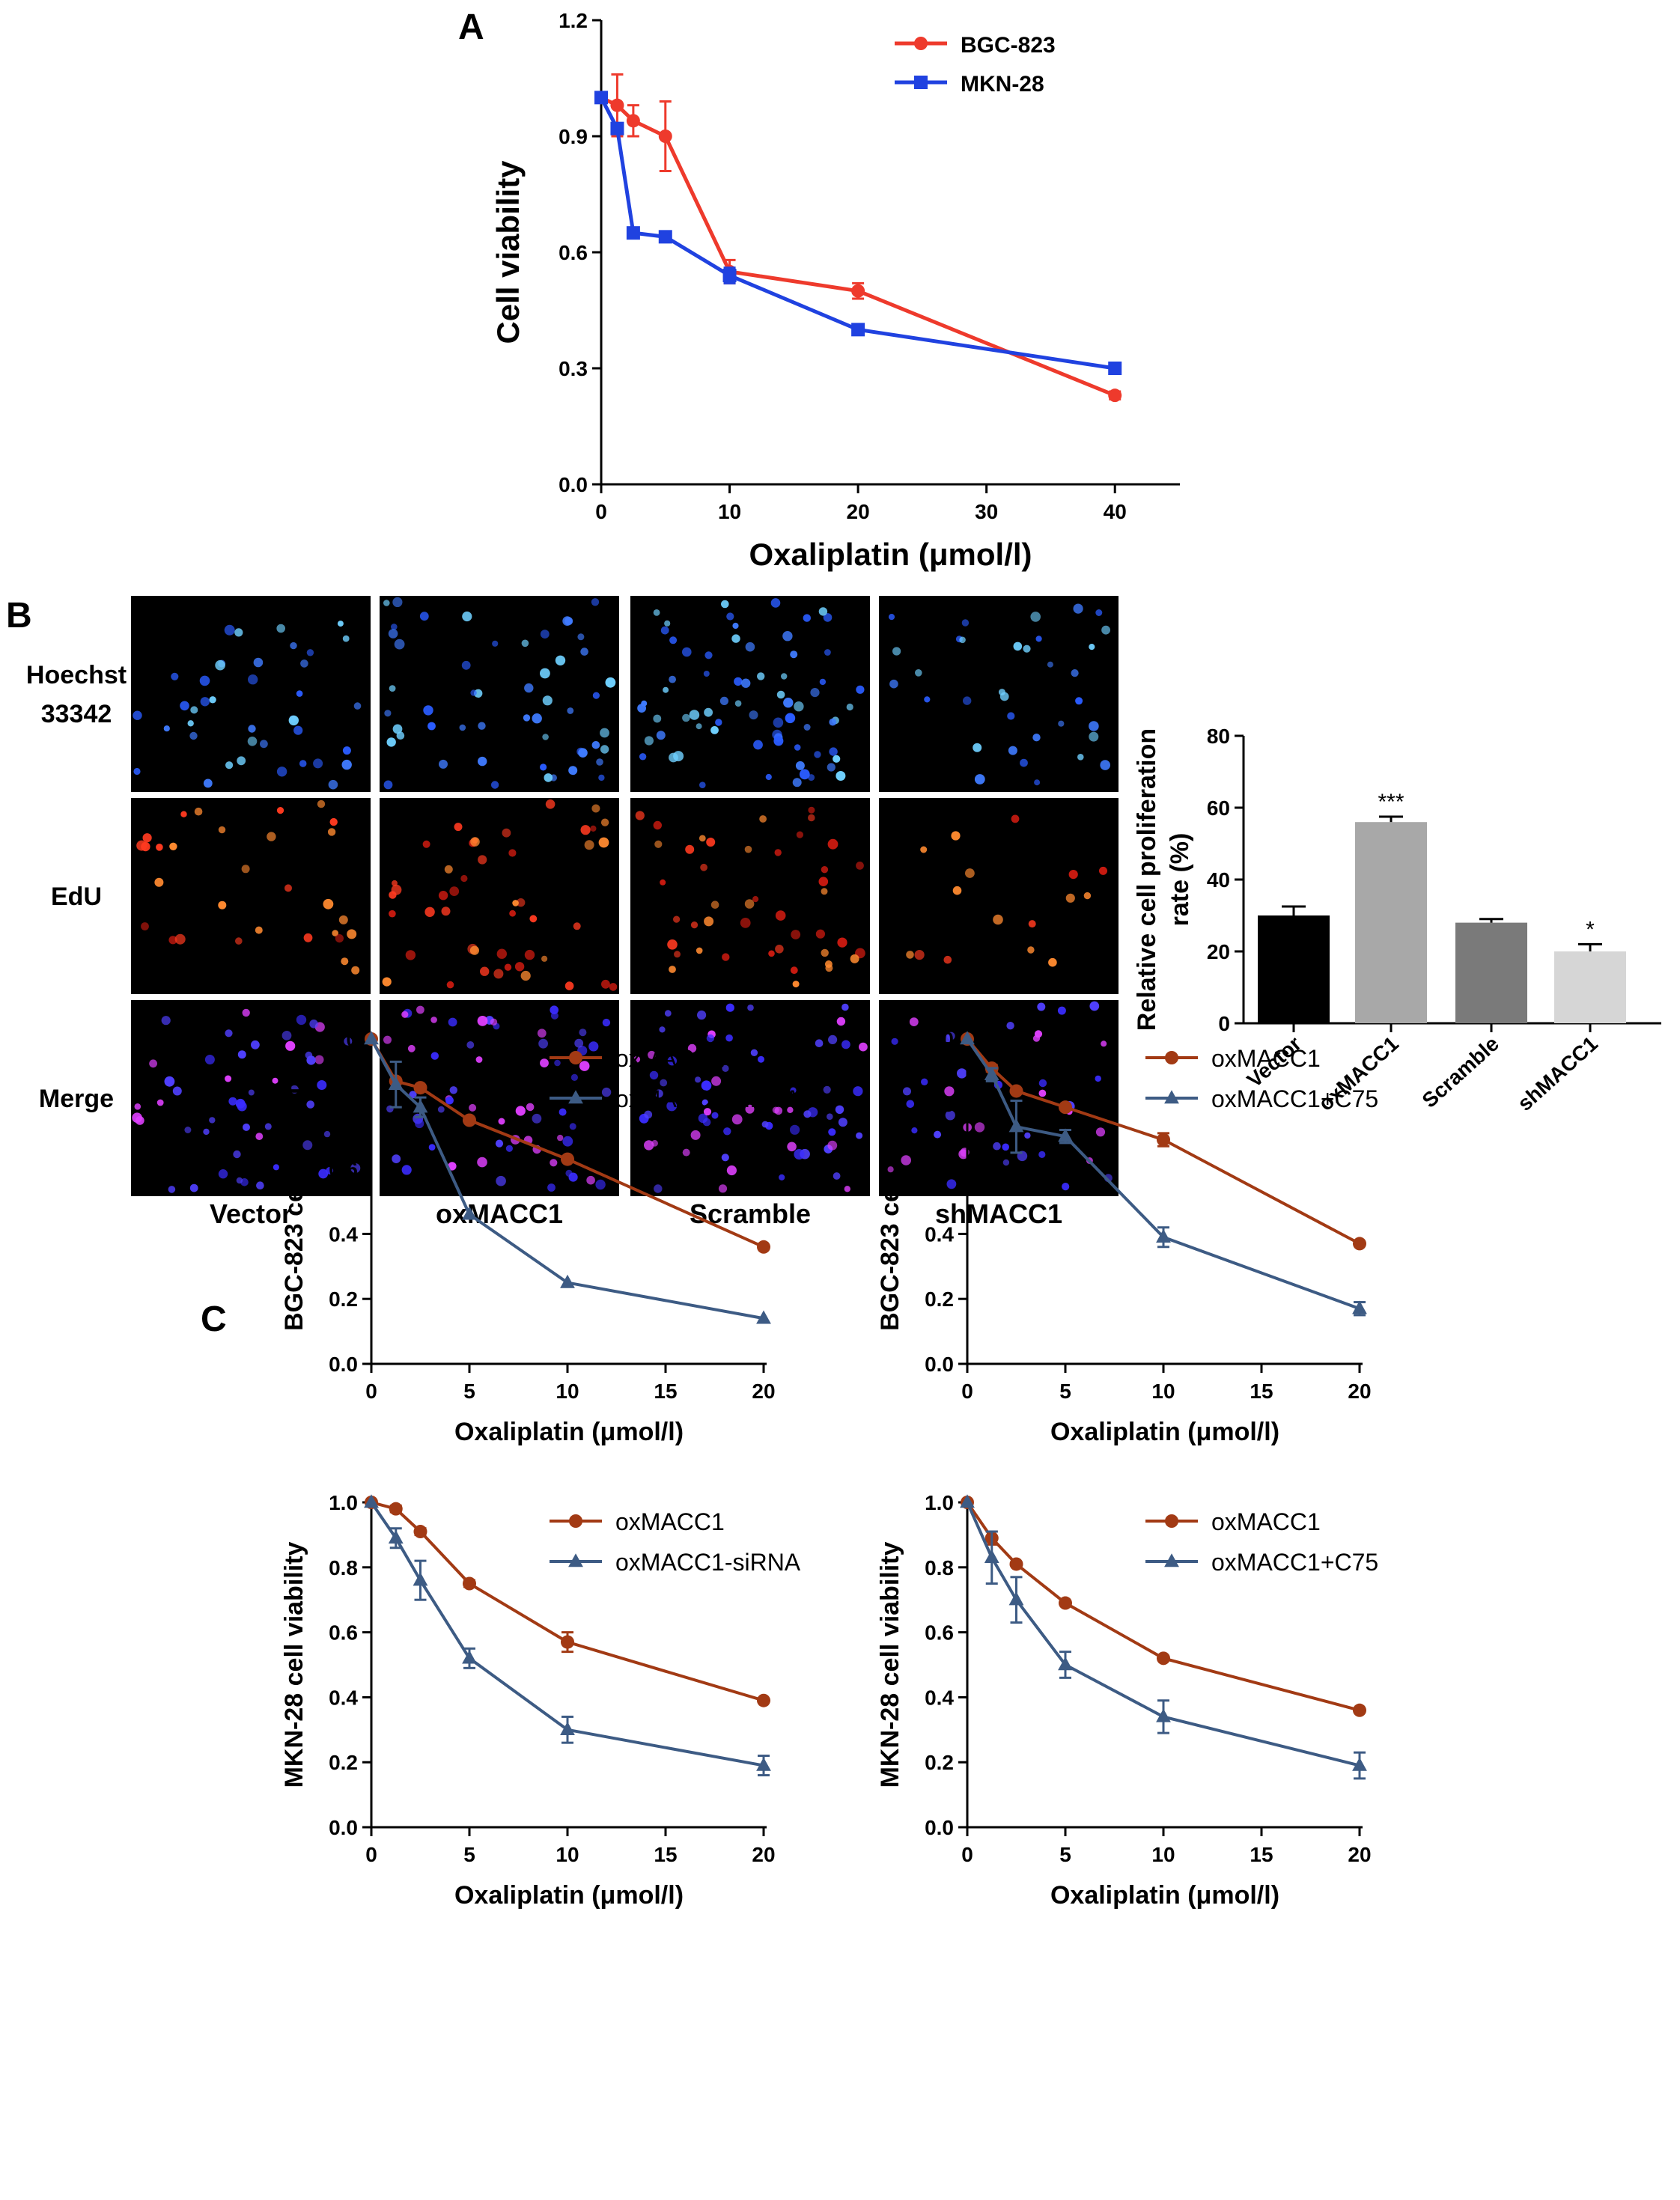 The image size is (1680, 2200). What do you see at coordinates (763, 1854) in the screenshot?
I see `x-tick-label: 20` at bounding box center [763, 1854].